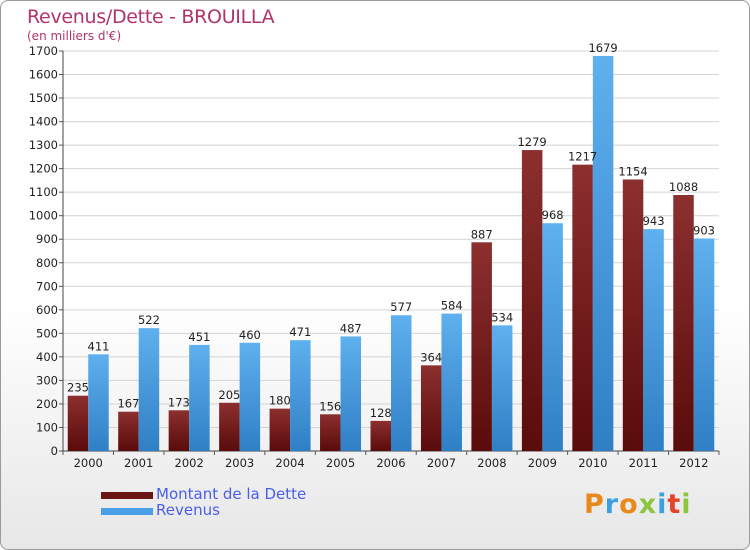  Describe the element at coordinates (47, 286) in the screenshot. I see `y-tick-label: 700` at that location.